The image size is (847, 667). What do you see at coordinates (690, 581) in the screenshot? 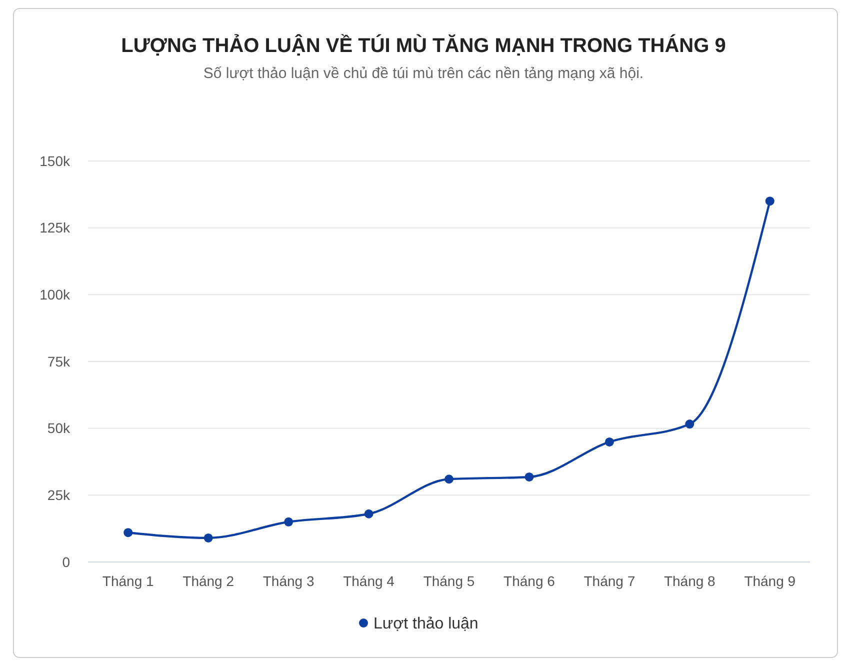
I see `x-tick-label: Tháng 8` at bounding box center [690, 581].